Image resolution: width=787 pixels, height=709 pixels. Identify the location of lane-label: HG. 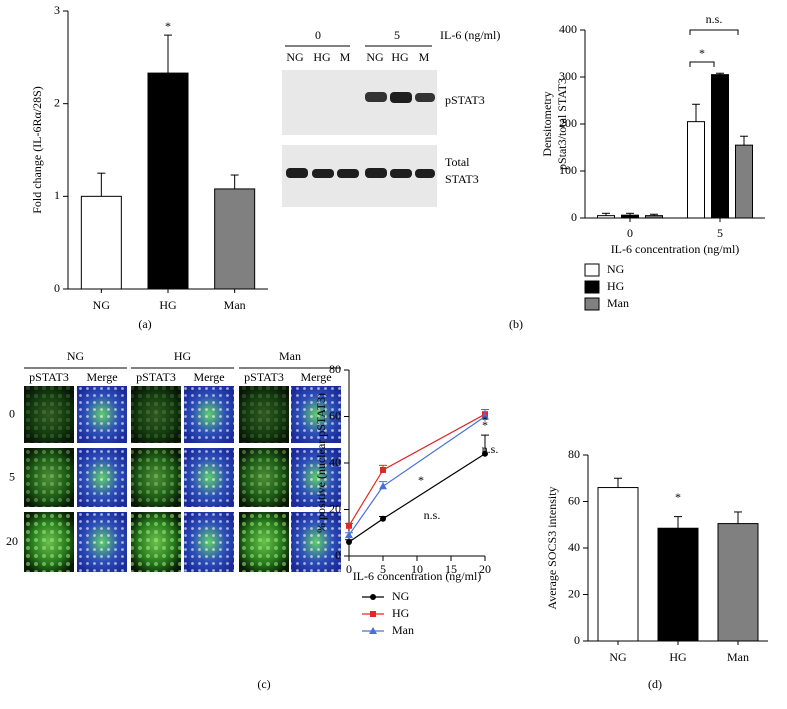
(322, 57).